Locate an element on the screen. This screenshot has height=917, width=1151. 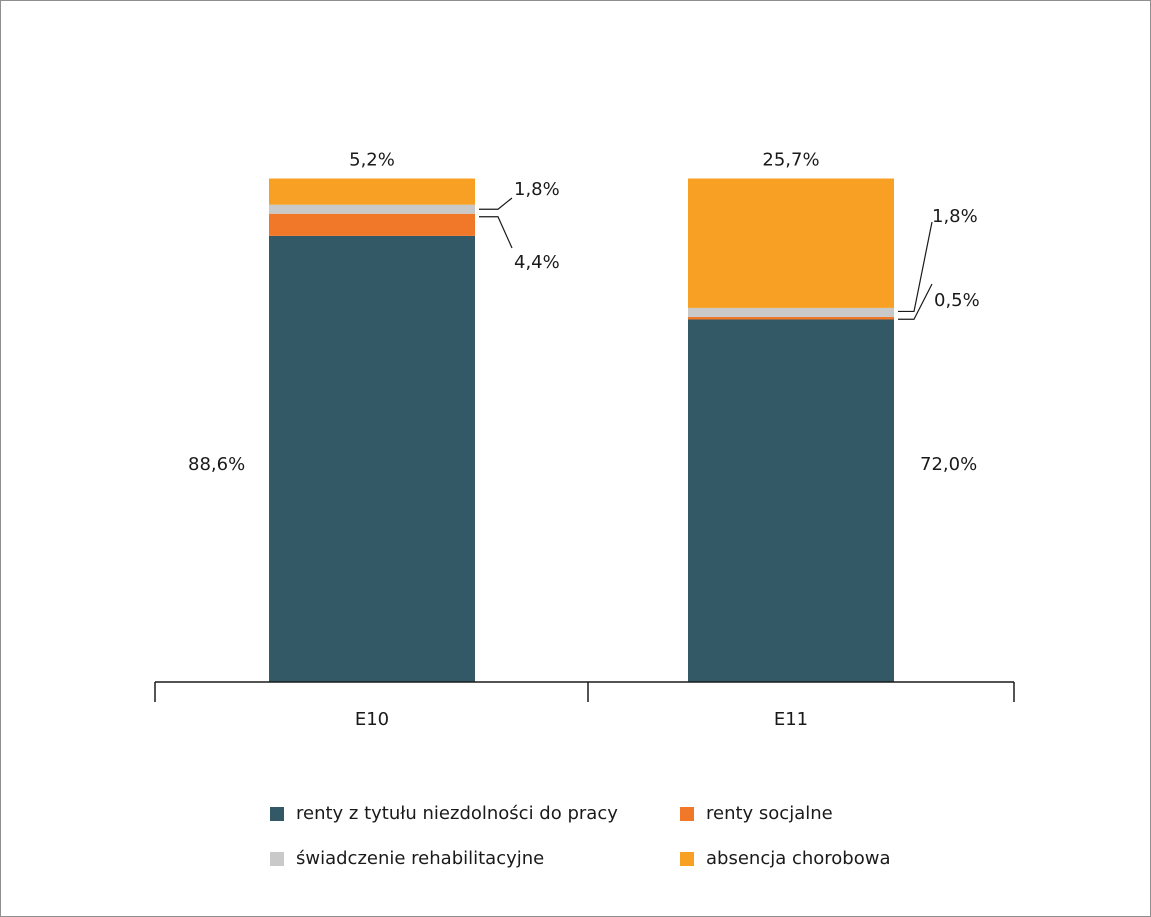
x-tick-label: E10 is located at coordinates (372, 719).